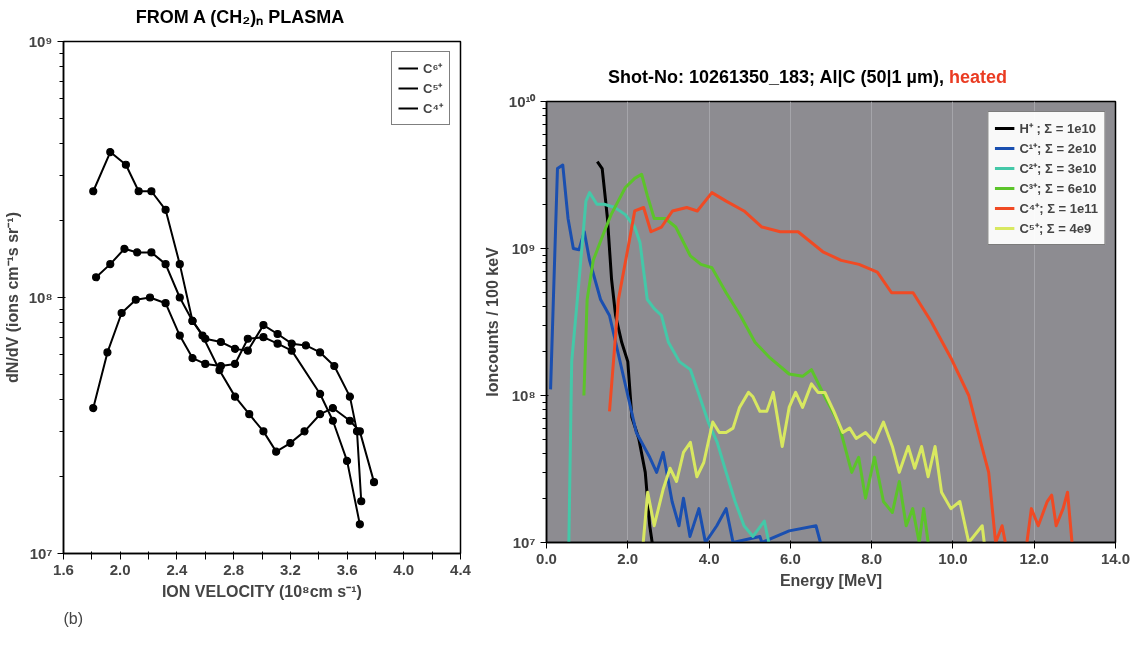  What do you see at coordinates (63, 569) in the screenshot?
I see `x-tick-label: 1.6` at bounding box center [63, 569].